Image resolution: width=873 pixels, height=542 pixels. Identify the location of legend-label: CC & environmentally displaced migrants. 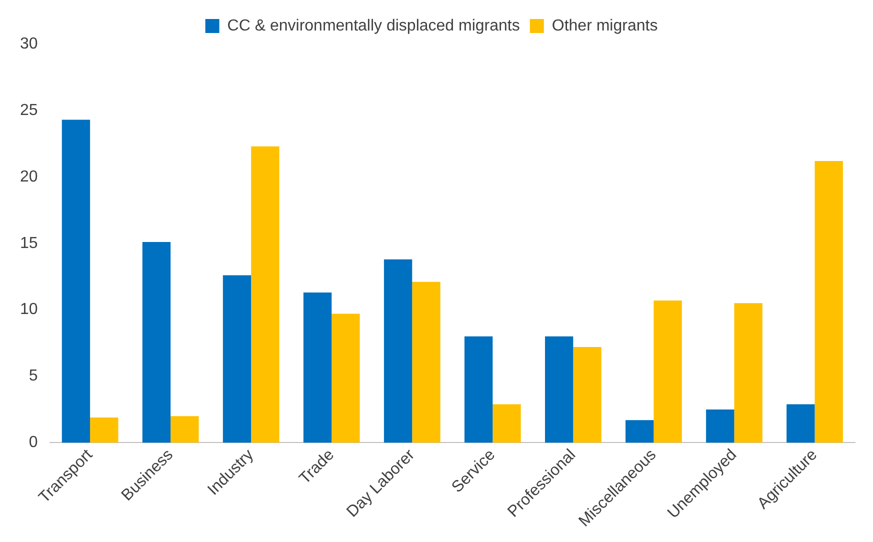
(373, 25).